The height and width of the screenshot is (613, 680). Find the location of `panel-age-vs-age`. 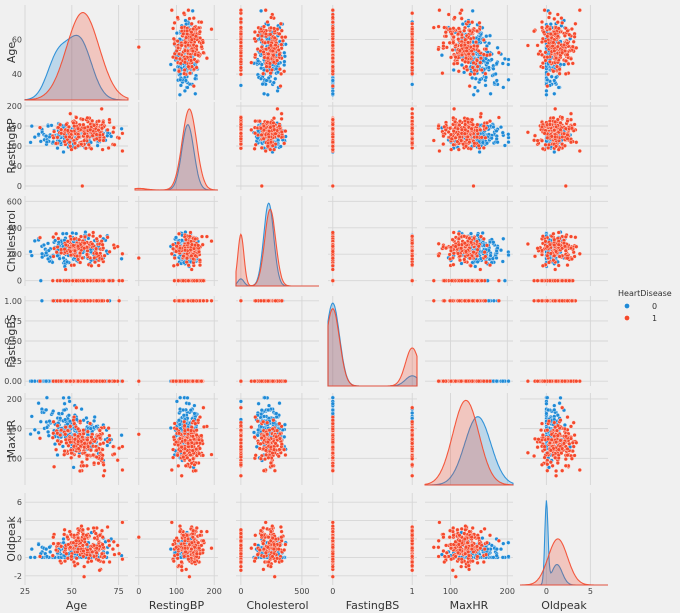

panel-age-vs-age is located at coordinates (76, 53).